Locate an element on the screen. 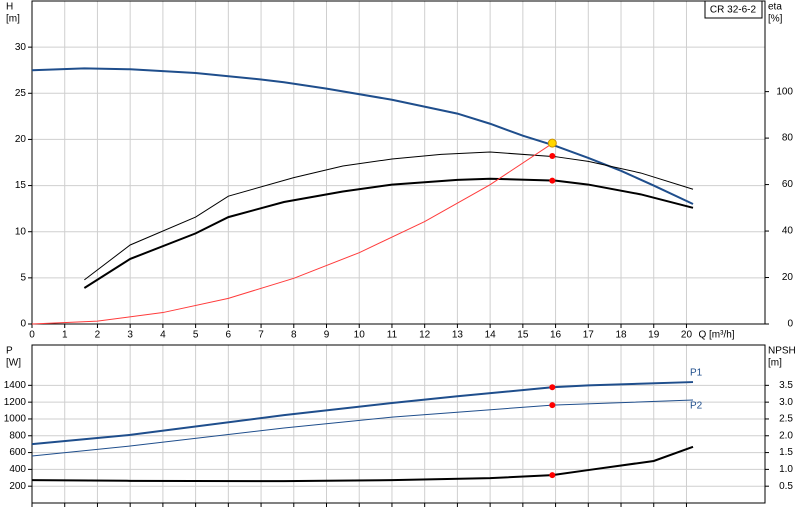  y-axis-unit: [W] is located at coordinates (13, 363).